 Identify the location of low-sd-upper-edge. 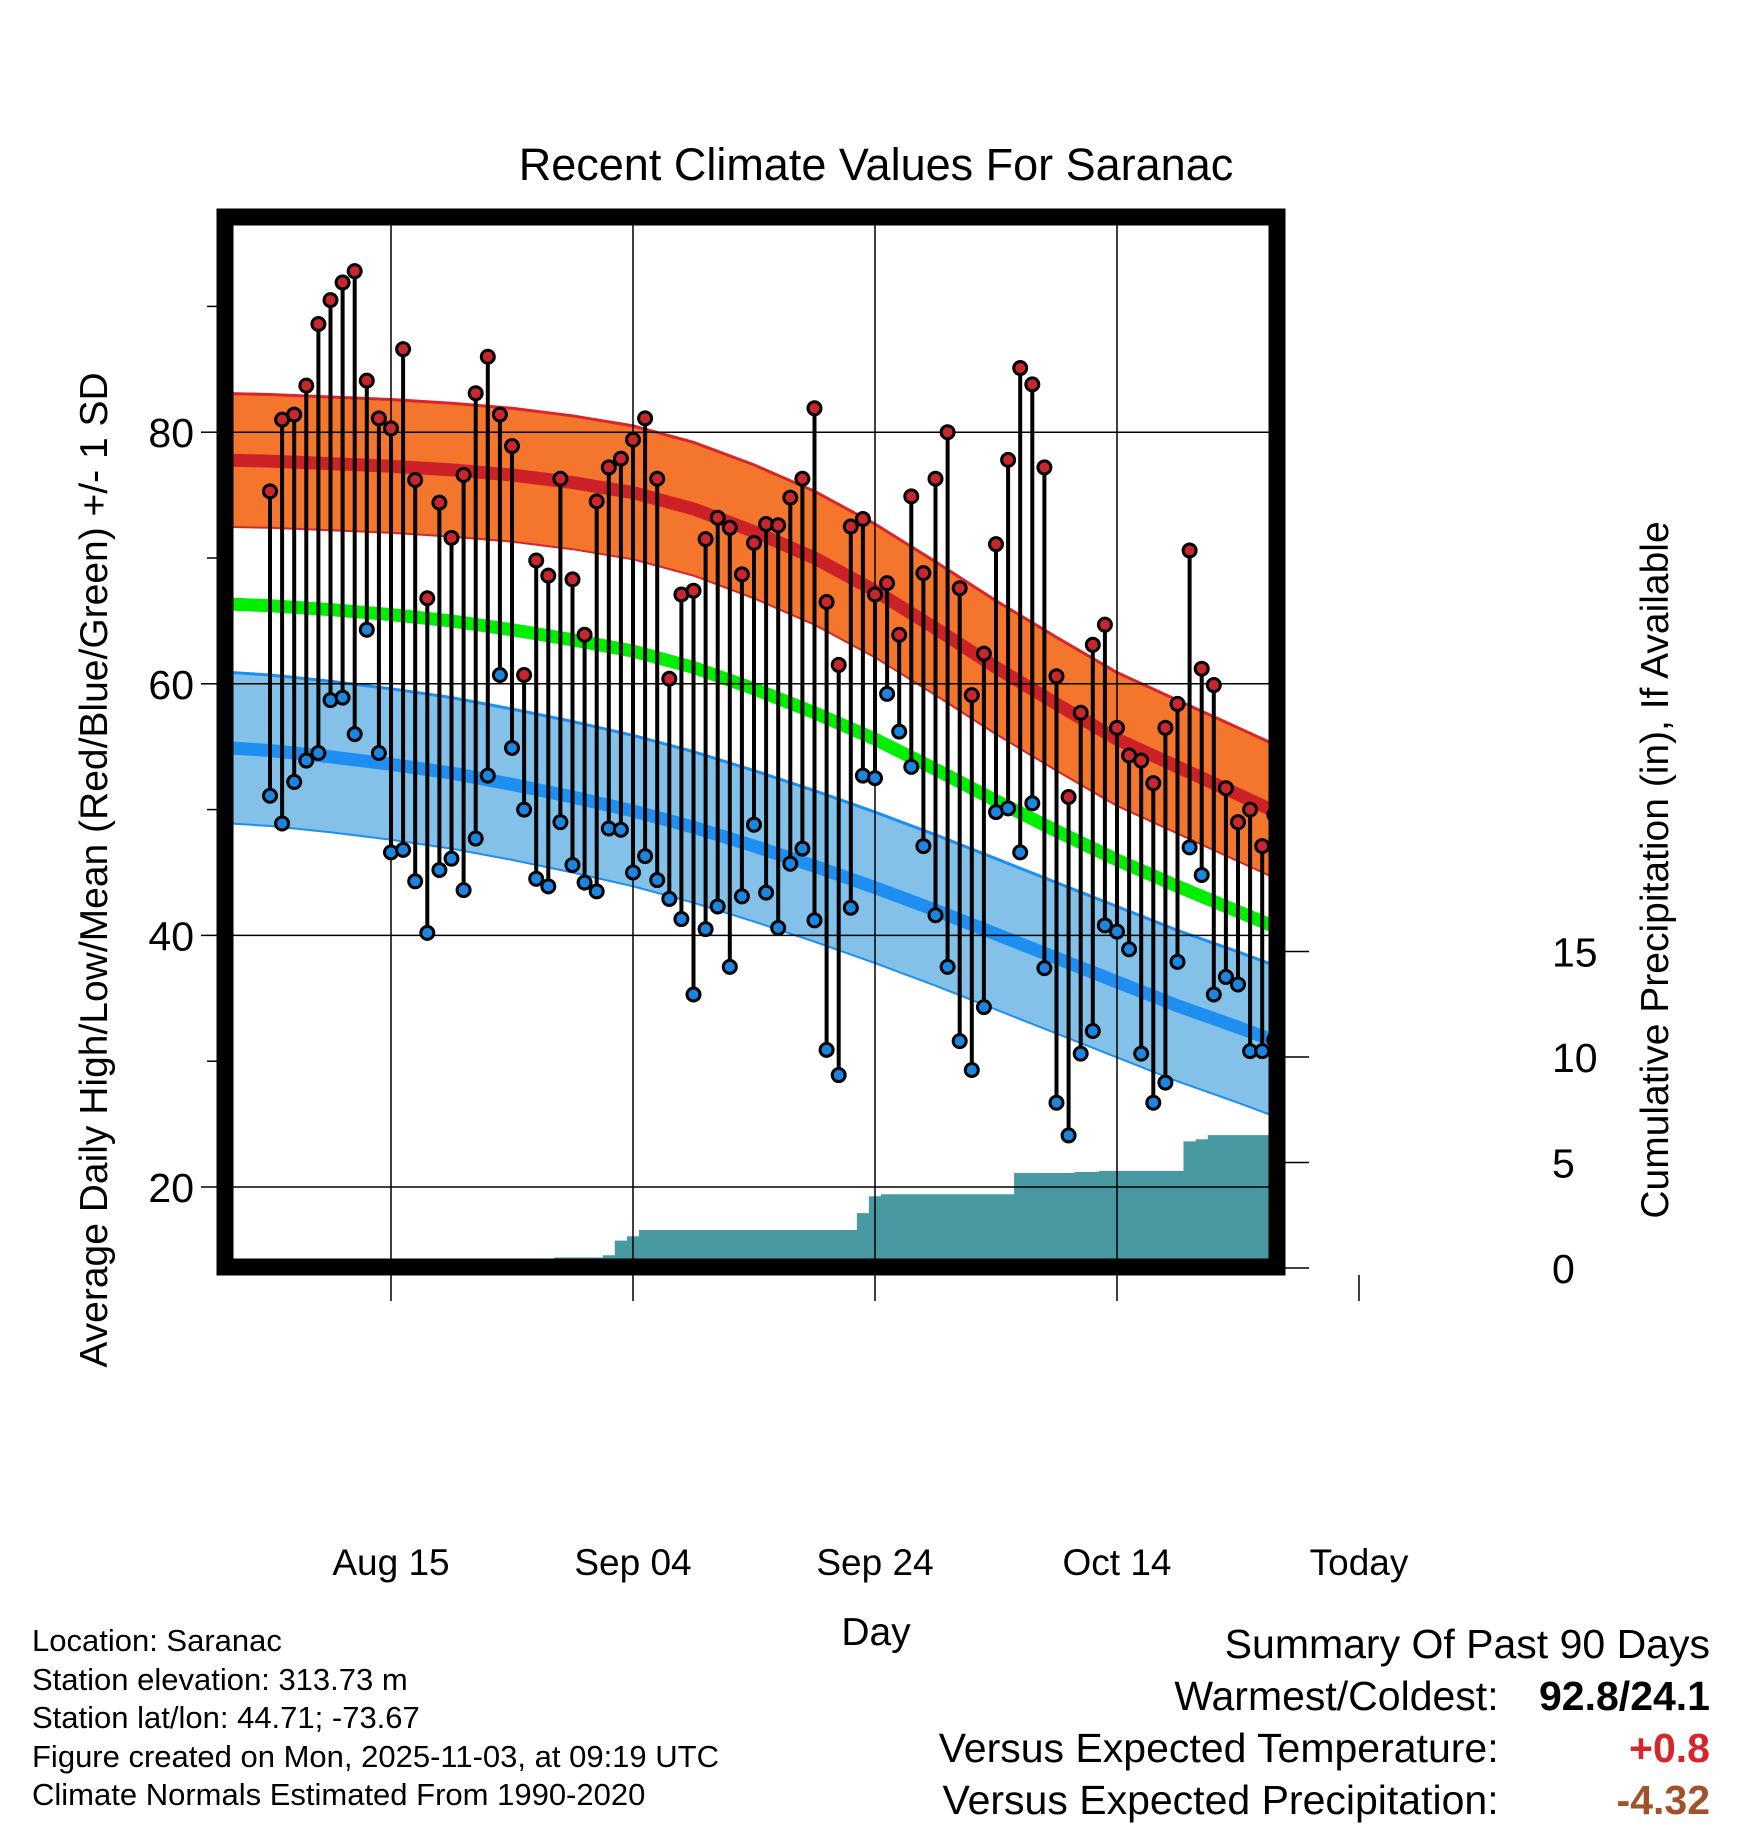
(751, 819).